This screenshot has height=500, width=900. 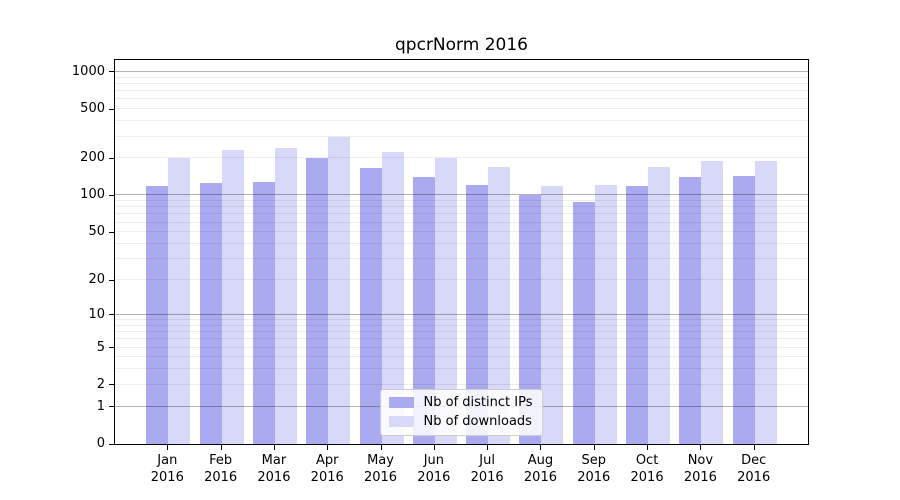 What do you see at coordinates (461, 45) in the screenshot?
I see `chart-title: qpcrNorm 2016` at bounding box center [461, 45].